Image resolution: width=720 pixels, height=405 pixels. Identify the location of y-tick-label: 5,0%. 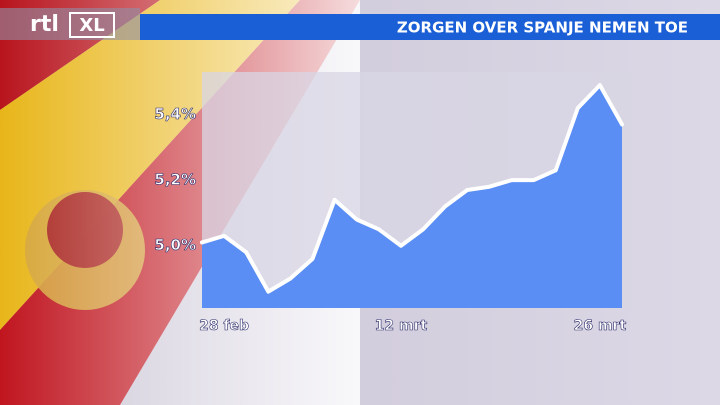
(175, 245).